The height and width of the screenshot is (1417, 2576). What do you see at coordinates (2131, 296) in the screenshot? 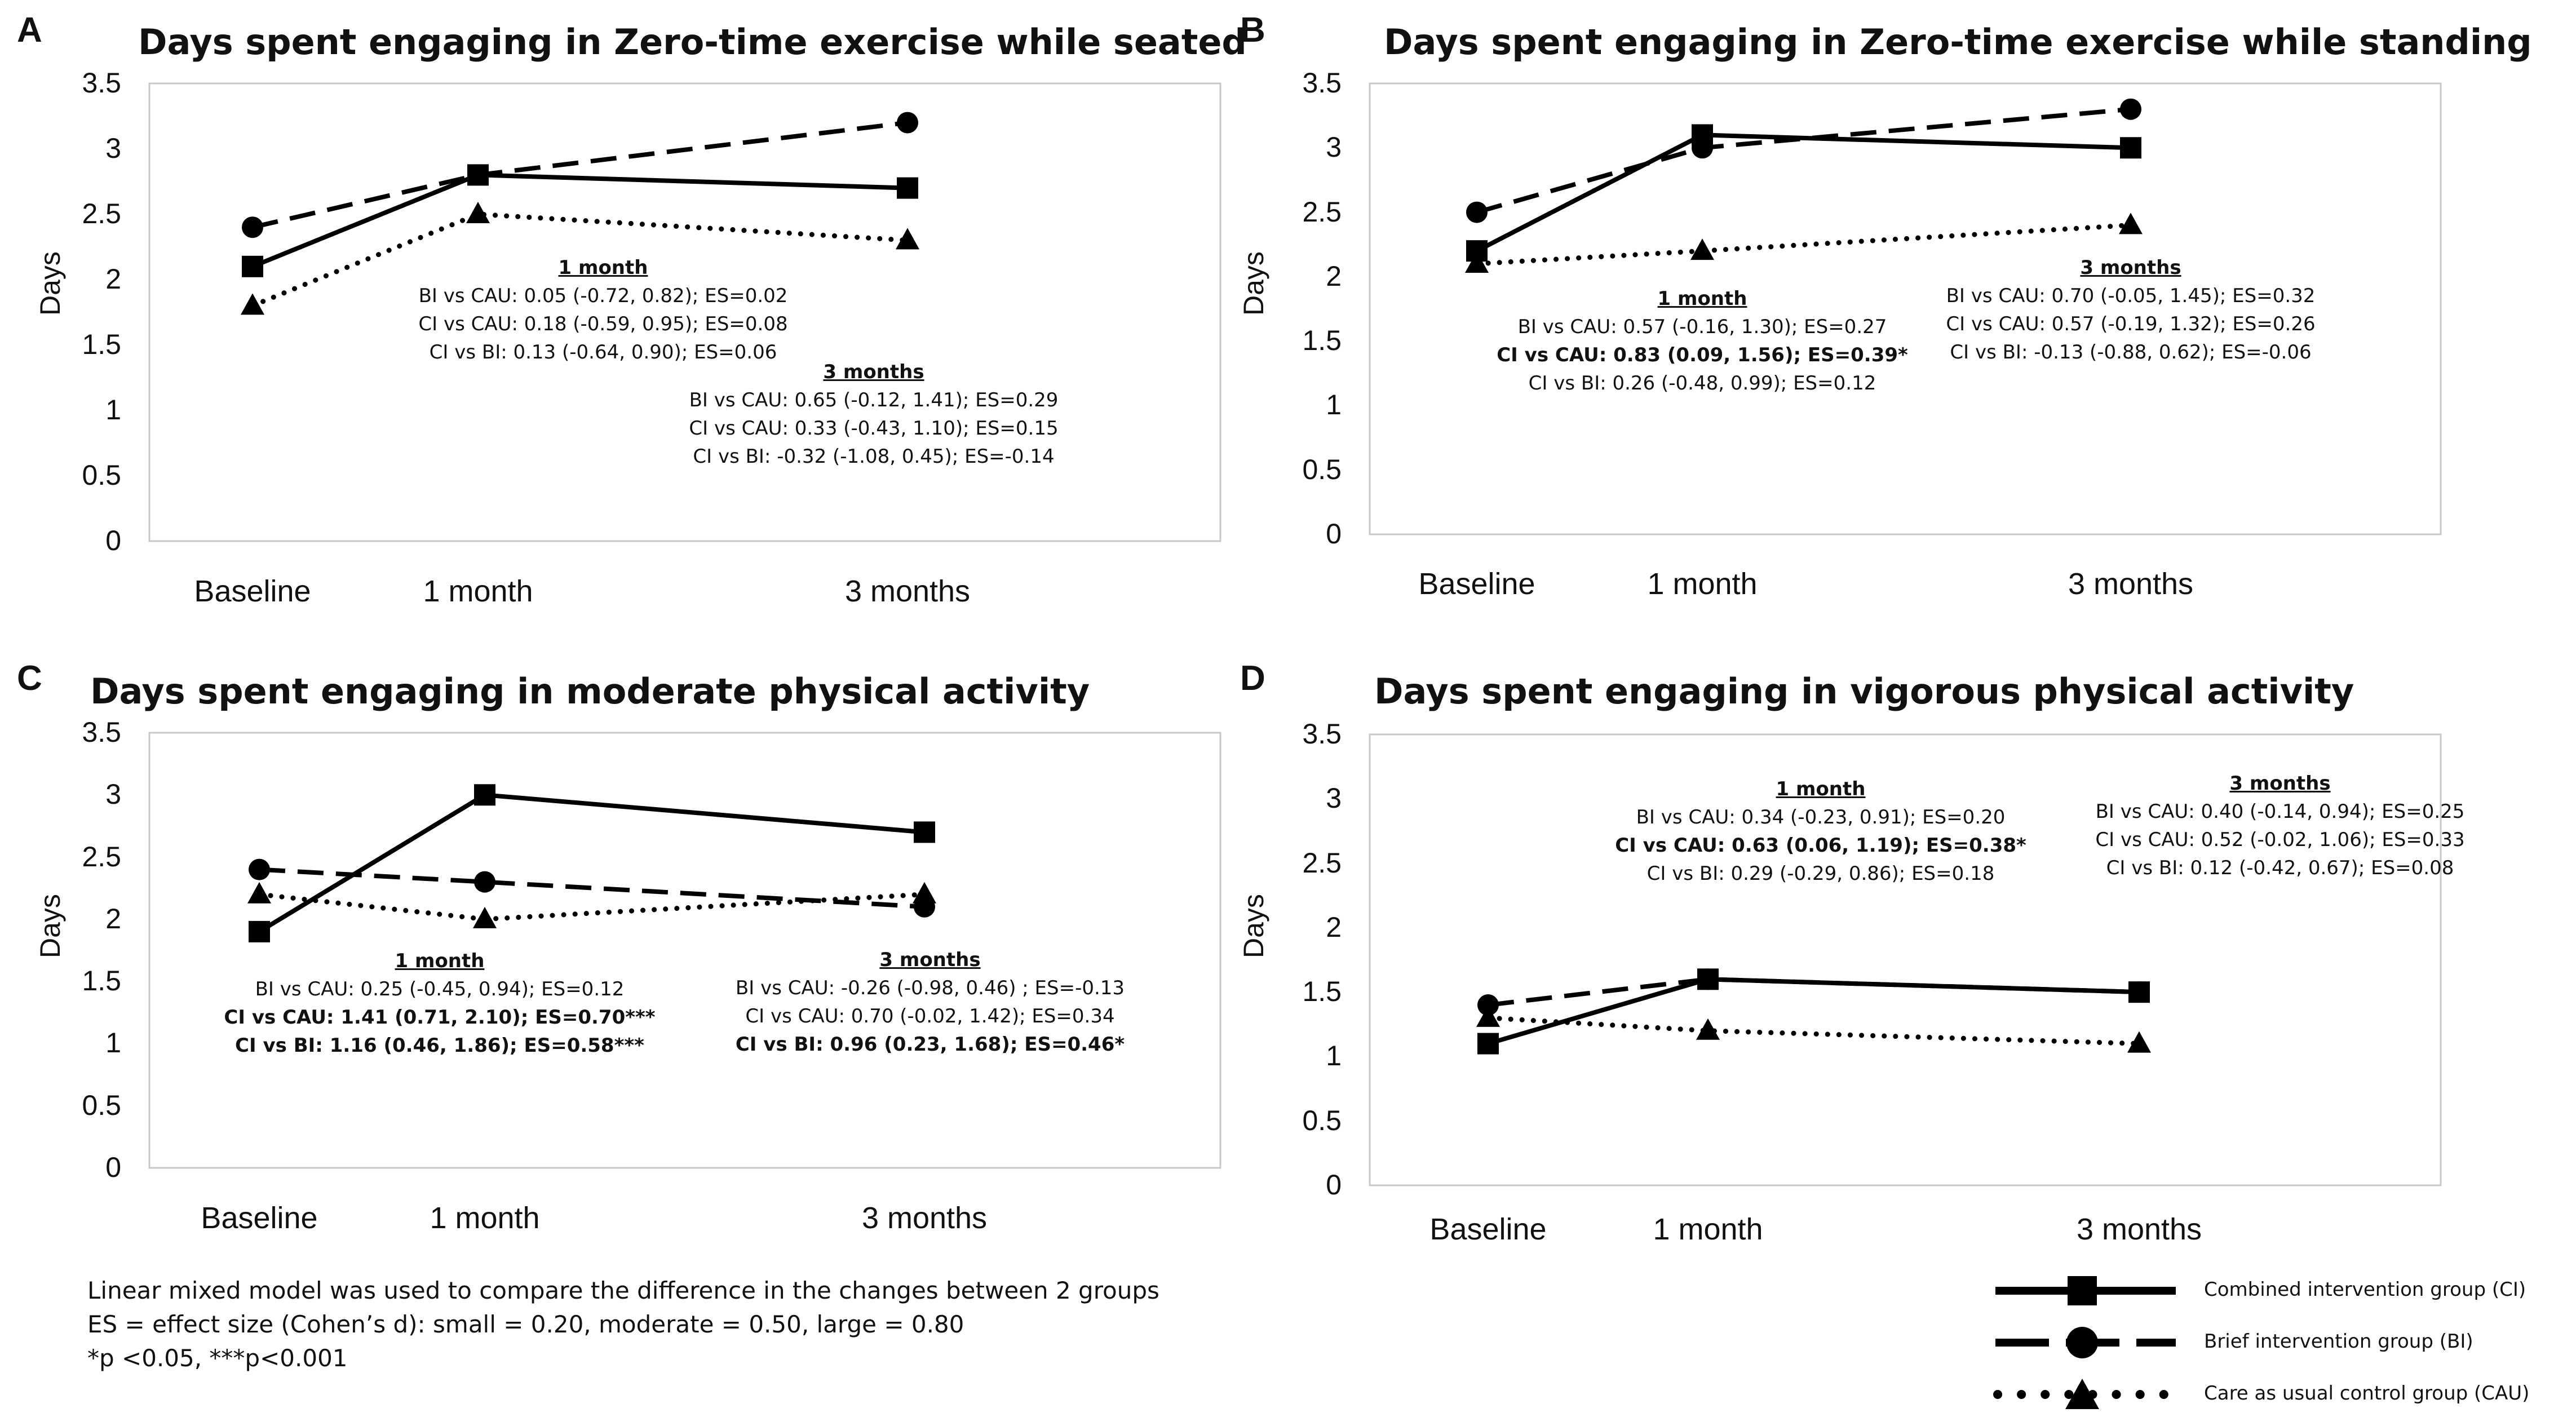
I see `annotation-line-0: BI vs CAU: 0.70 (-0.05, 1.45); ES=0.32` at bounding box center [2131, 296].